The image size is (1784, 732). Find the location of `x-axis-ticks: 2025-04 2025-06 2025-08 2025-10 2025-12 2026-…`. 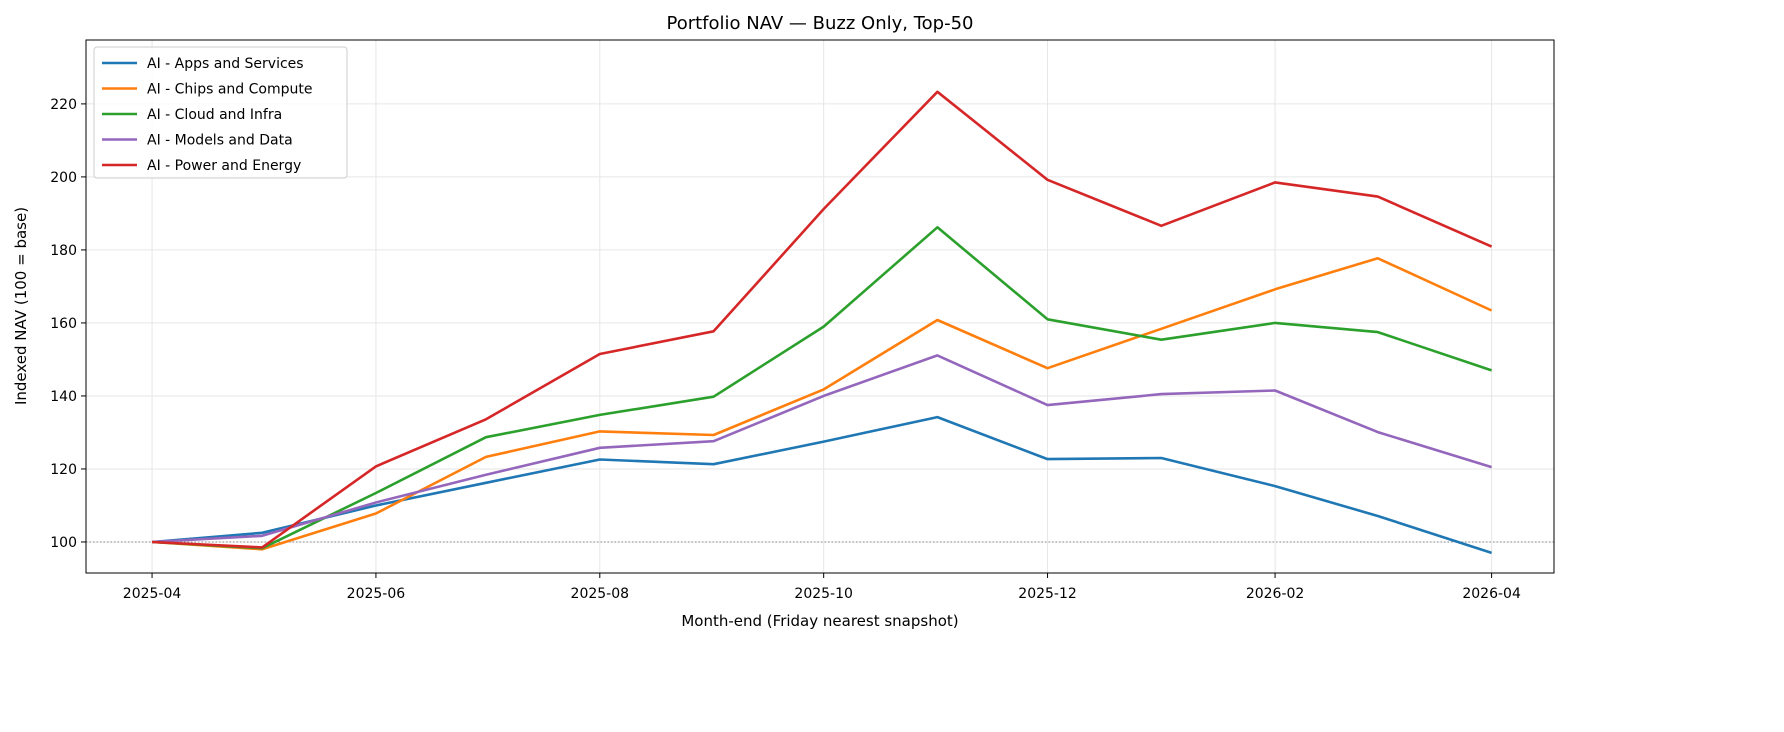

x-axis-ticks: 2025-04 2025-06 2025-08 2025-10 2025-12 2026-… is located at coordinates (822, 587).